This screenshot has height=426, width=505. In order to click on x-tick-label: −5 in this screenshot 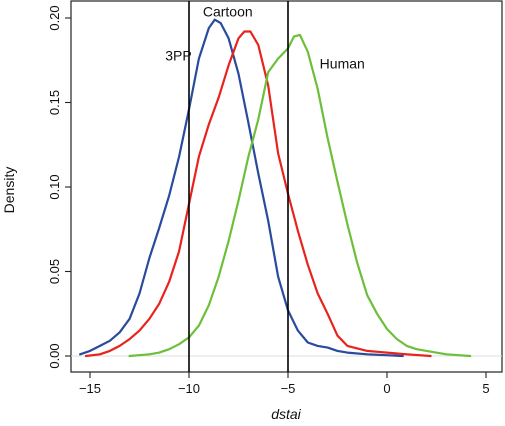, I will do `click(288, 388)`.